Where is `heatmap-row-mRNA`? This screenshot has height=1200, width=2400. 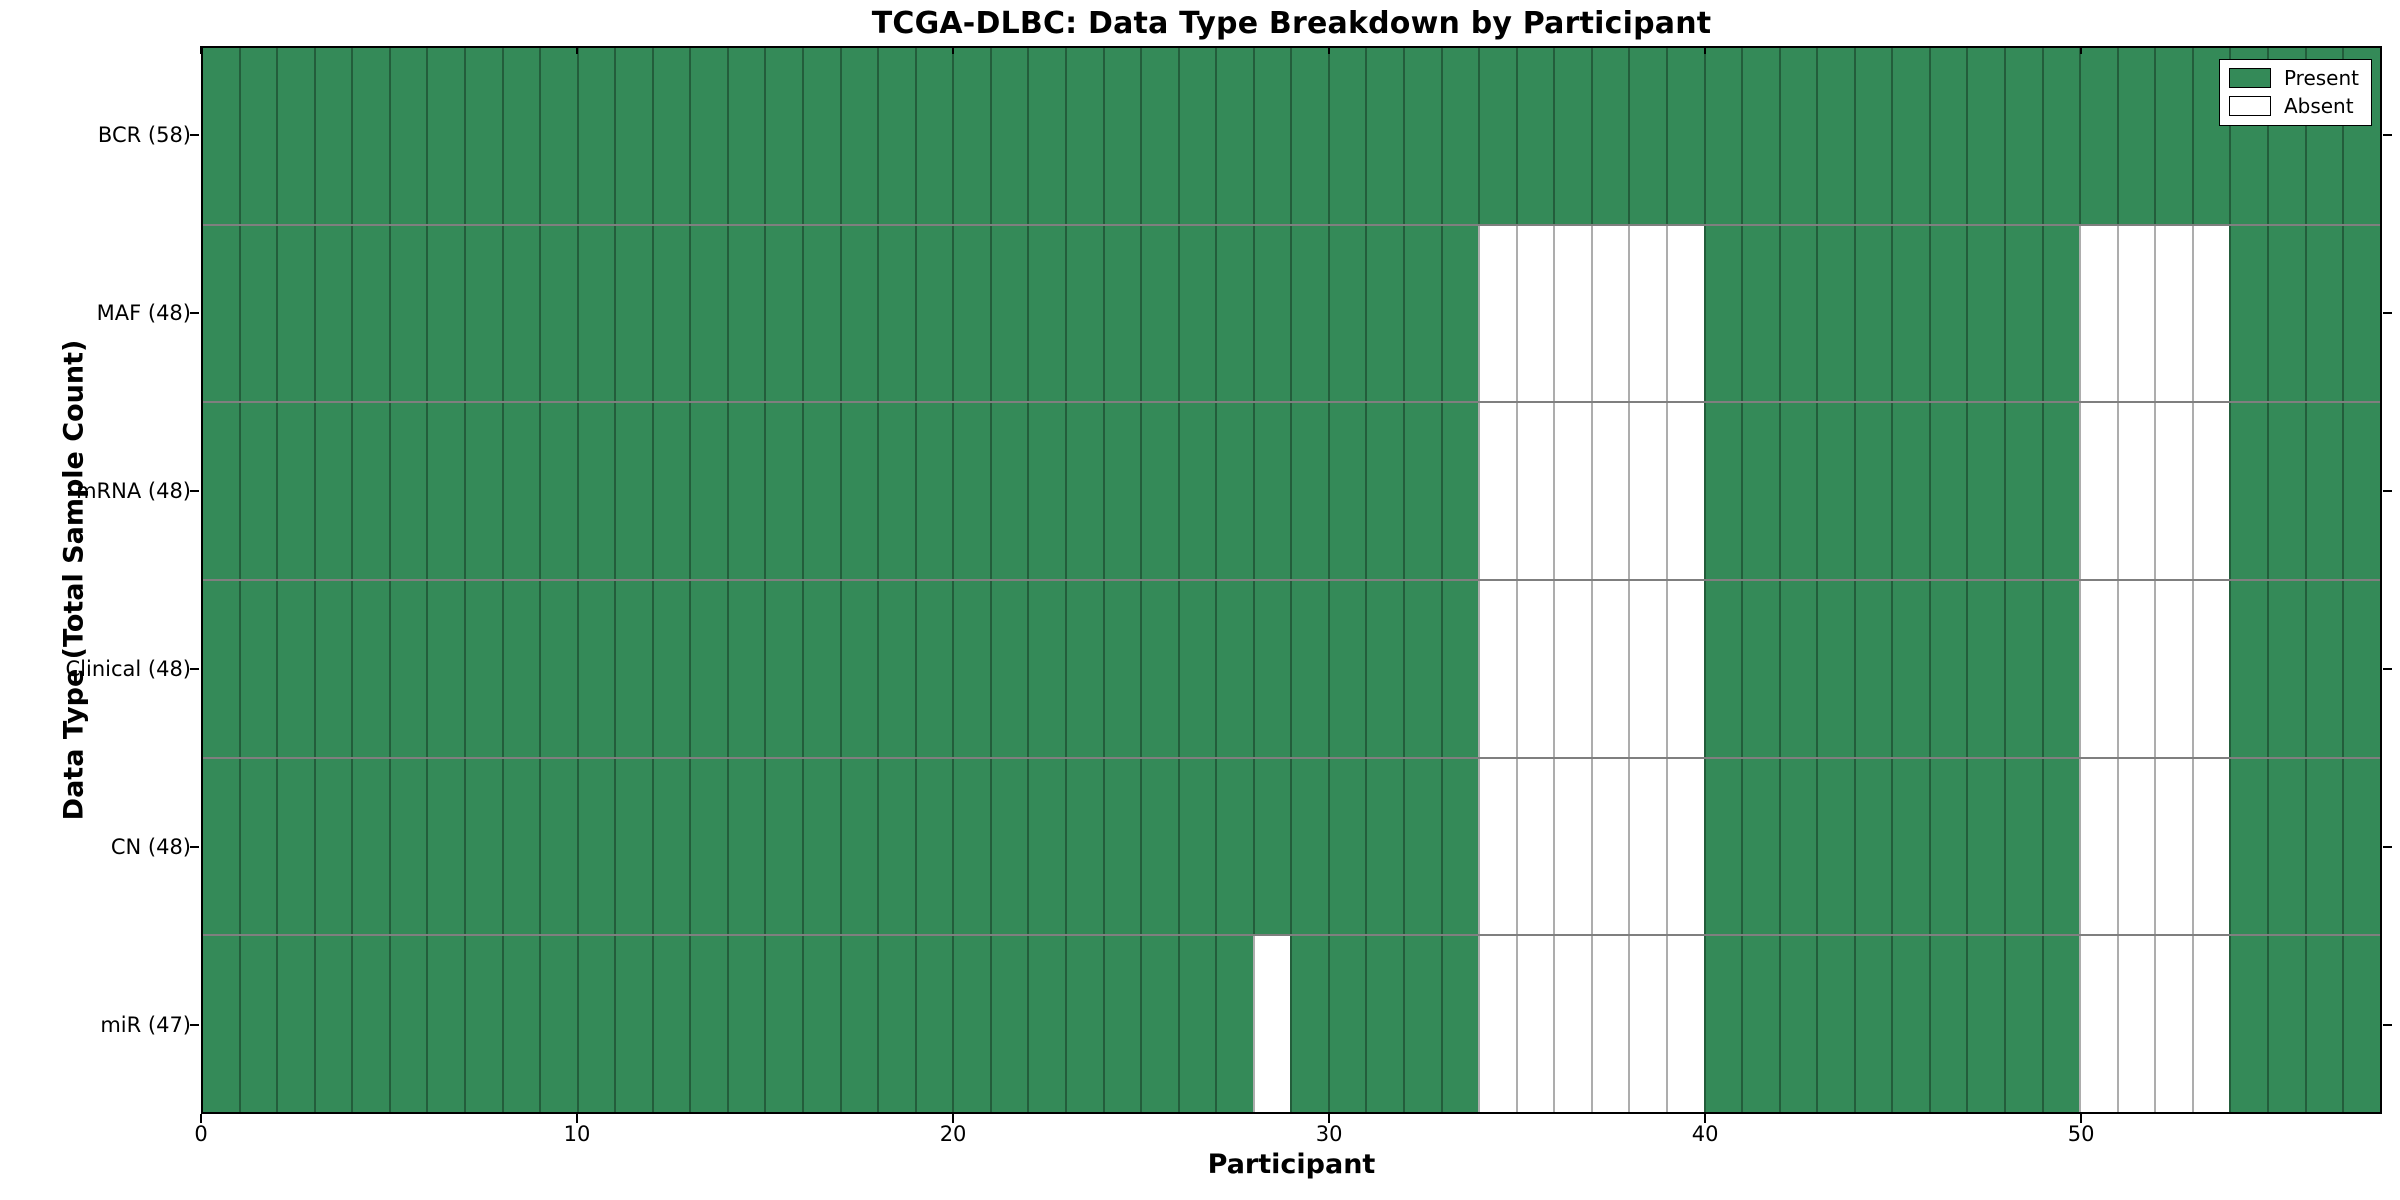
heatmap-row-mRNA is located at coordinates (1291, 490).